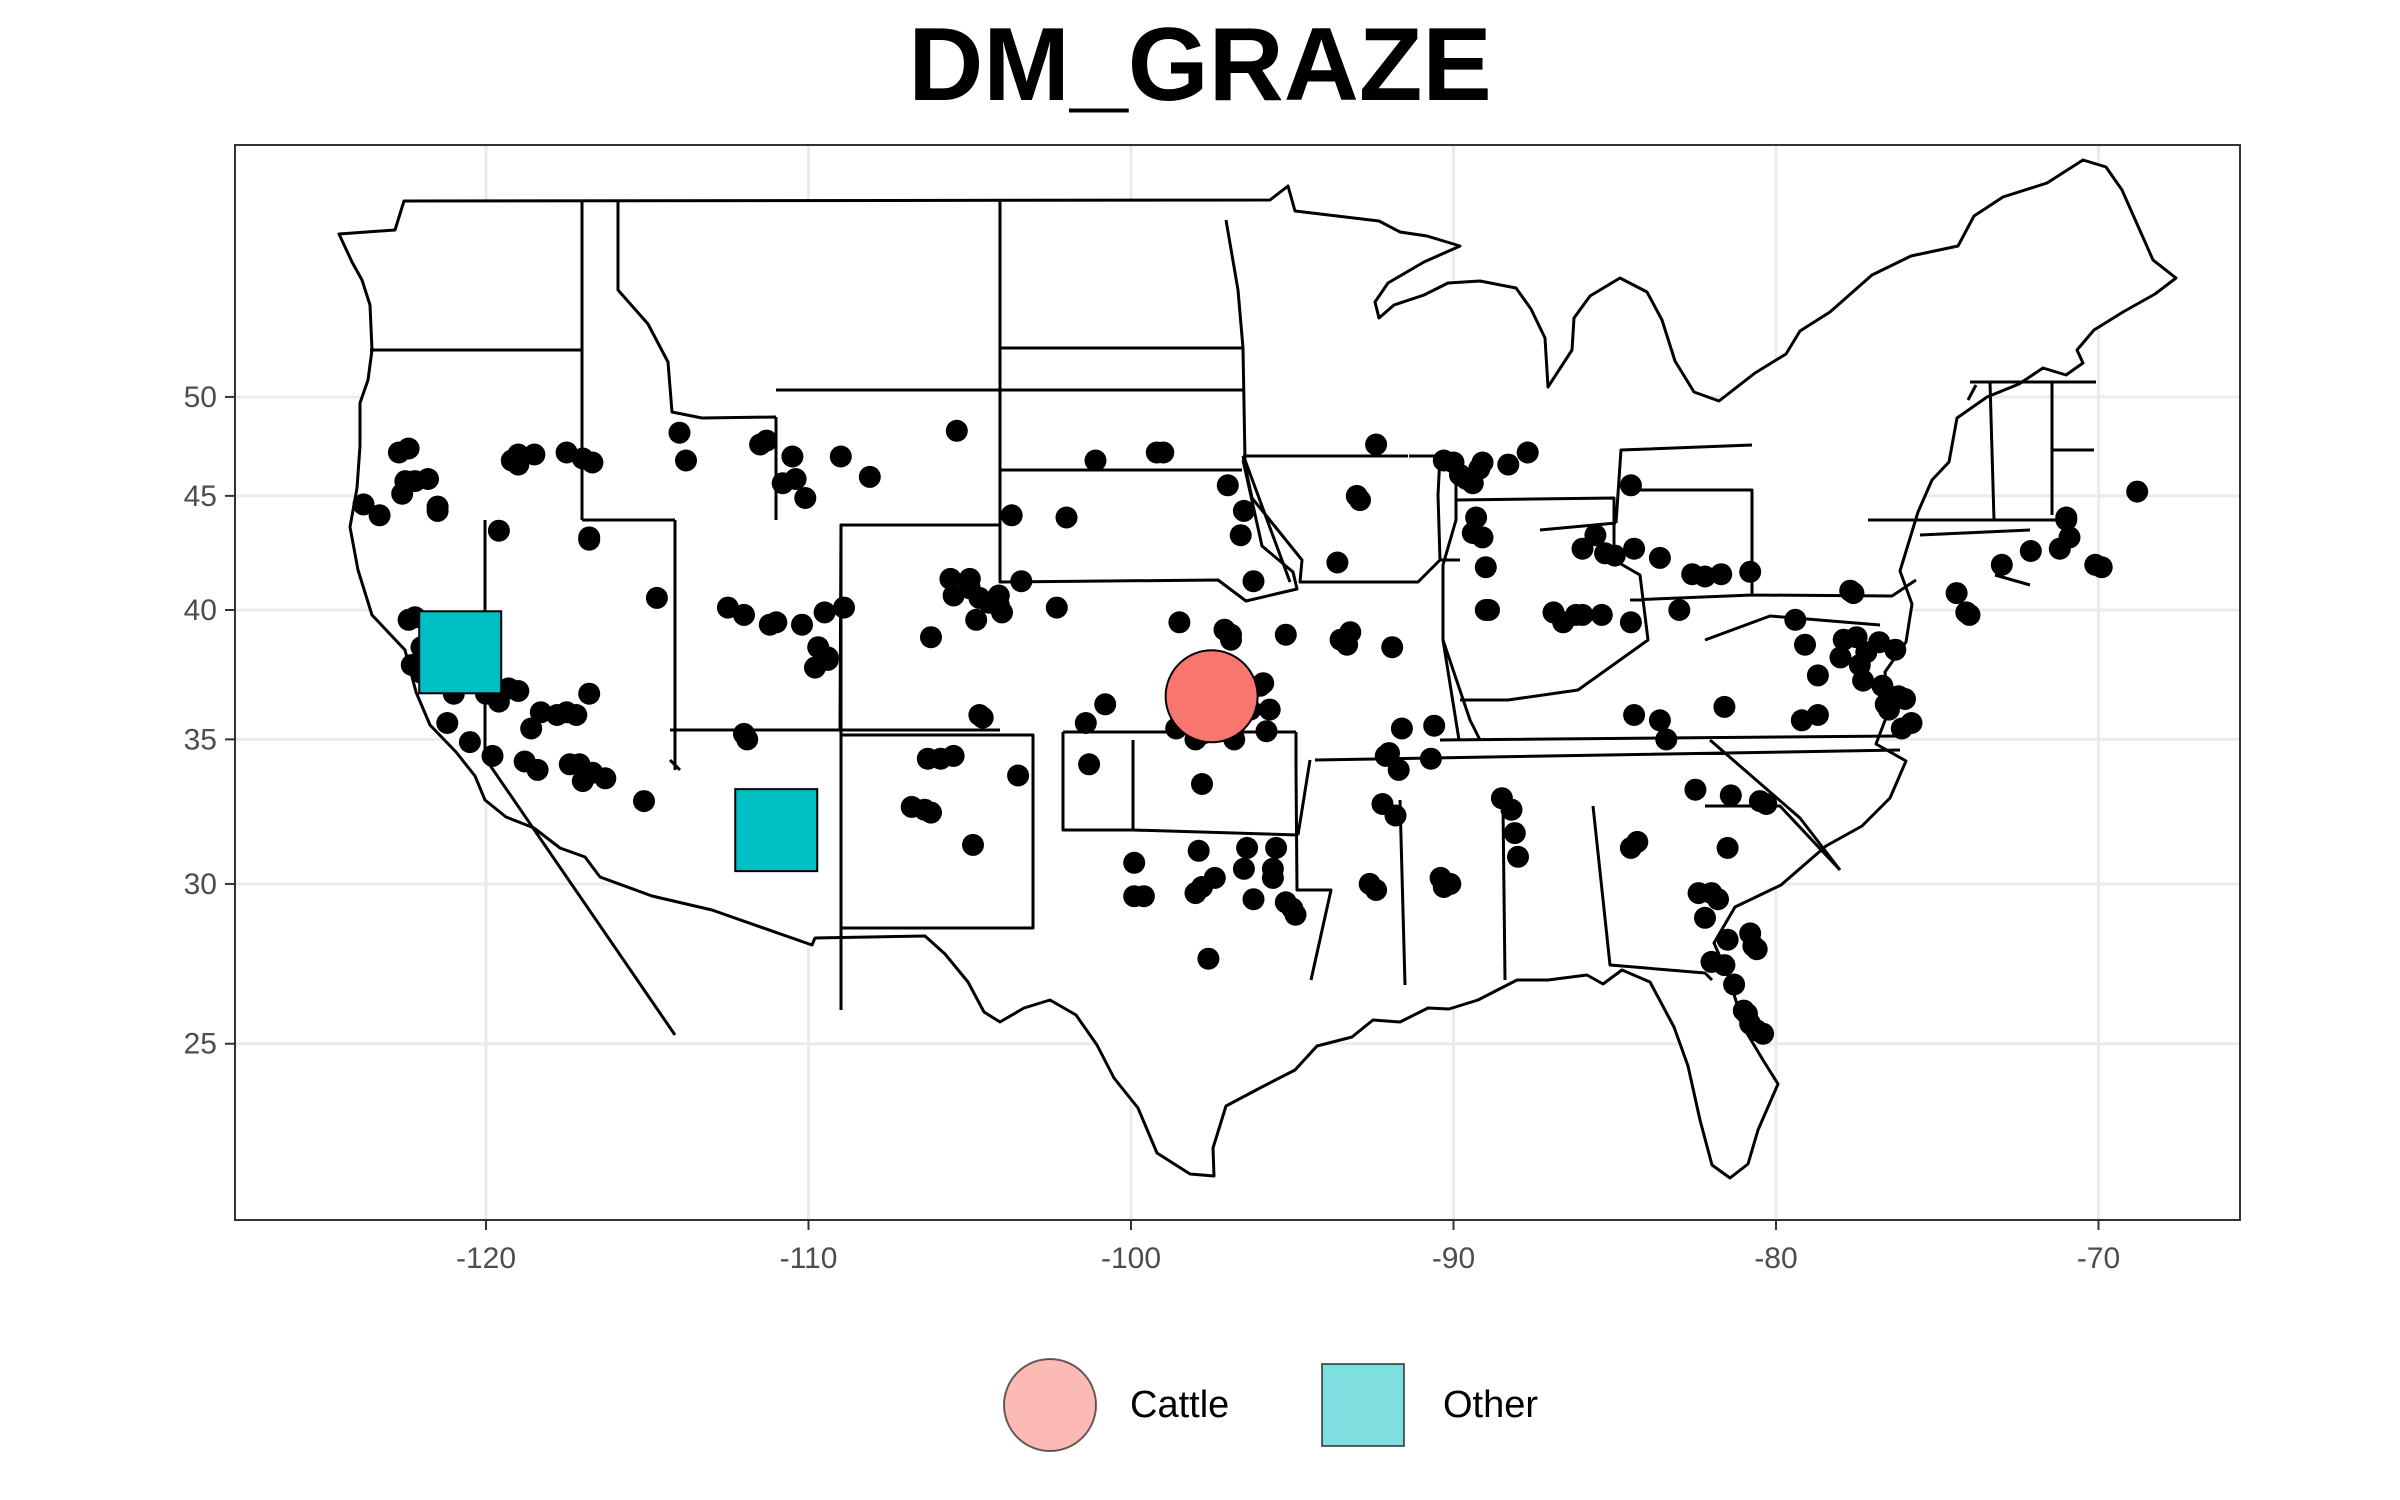 This screenshot has height=1500, width=2400. Describe the element at coordinates (1363, 1405) in the screenshot. I see `legend-key-other` at that location.